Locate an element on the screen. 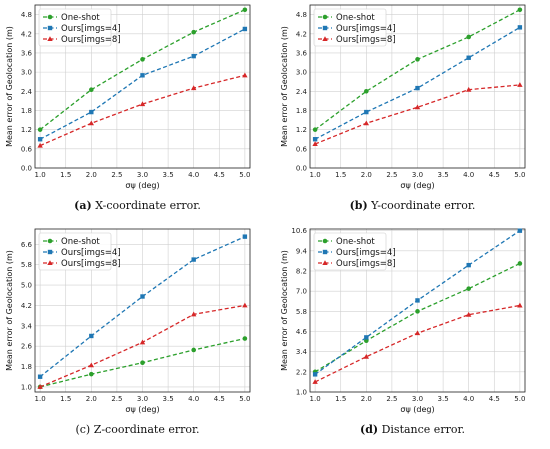 This screenshot has width=550, height=449. y-axis-label: Mean error of Geolocation (m) is located at coordinates (9, 310).